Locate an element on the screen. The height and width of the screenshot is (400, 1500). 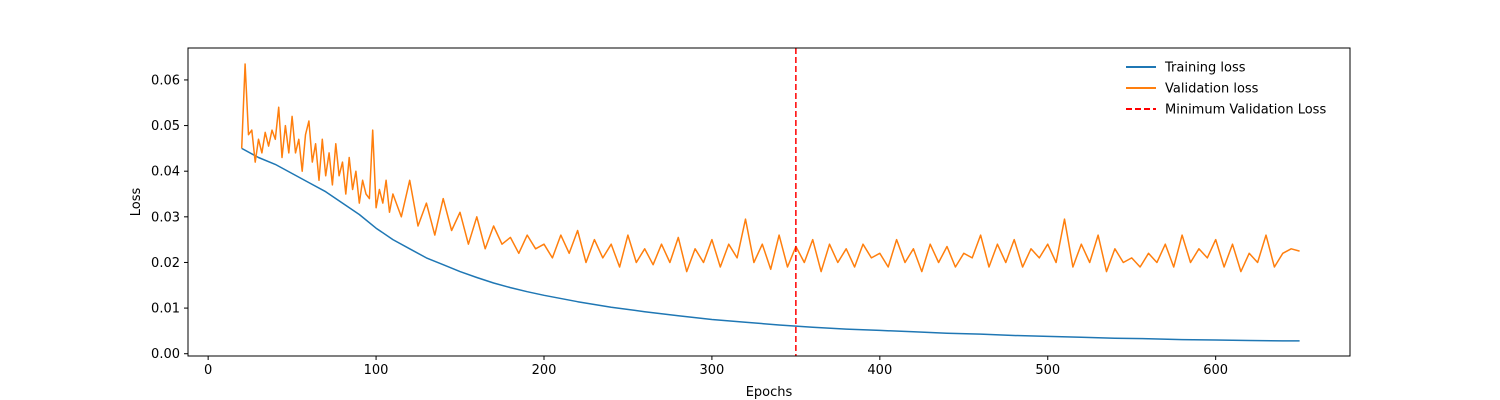
y-axis-ticks: 0.00 0.01 0.02 0.03 0.04 0.05 0.06 is located at coordinates (169, 217).